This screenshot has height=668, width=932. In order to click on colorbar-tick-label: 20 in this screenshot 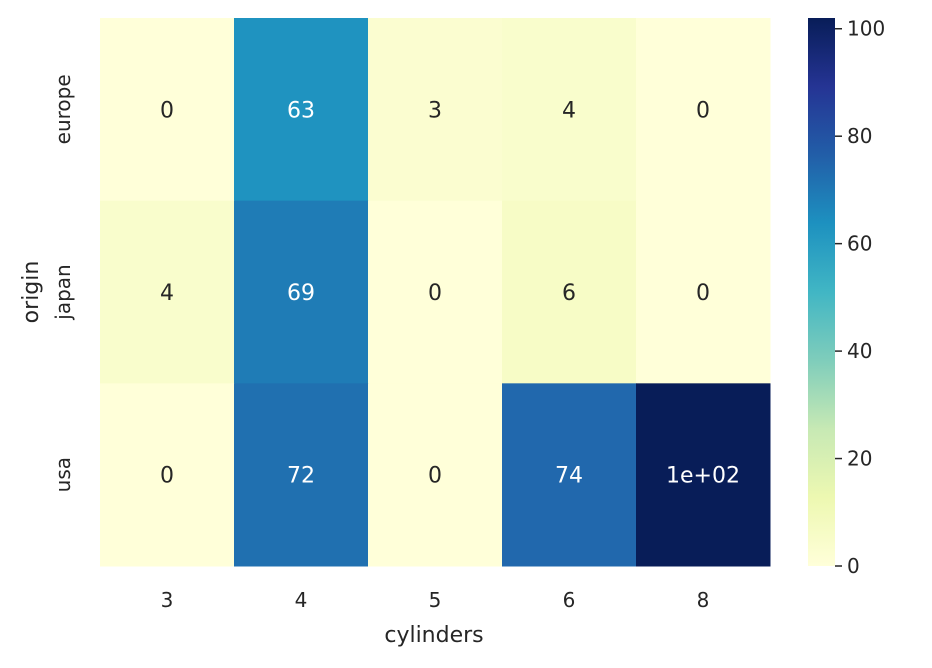, I will do `click(859, 459)`.